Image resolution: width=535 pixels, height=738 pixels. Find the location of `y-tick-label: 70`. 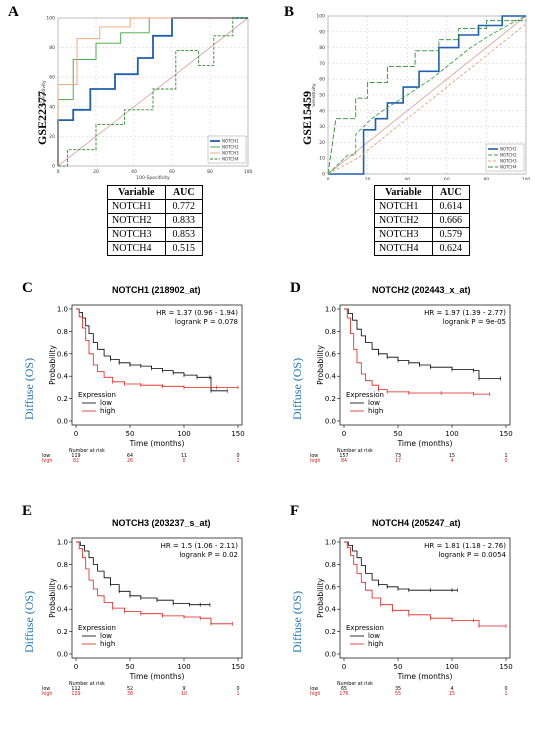

y-tick-label: 70 is located at coordinates (322, 64).